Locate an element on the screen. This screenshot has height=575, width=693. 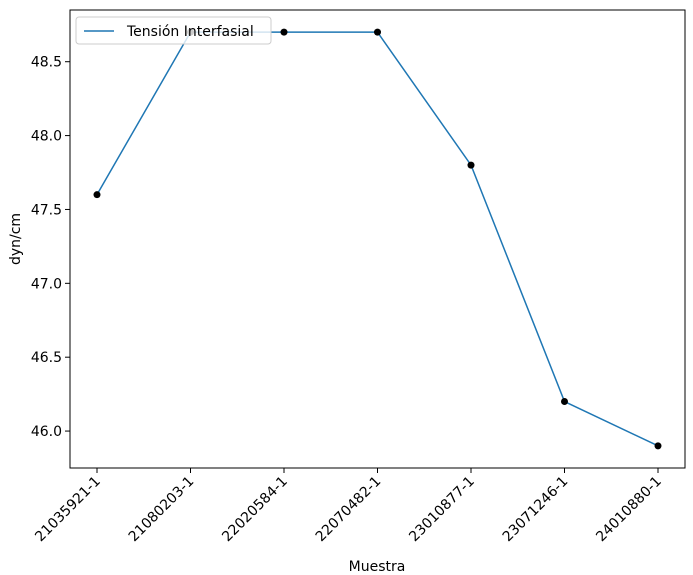
x-tick-label: 22020584-1 is located at coordinates (255, 510).